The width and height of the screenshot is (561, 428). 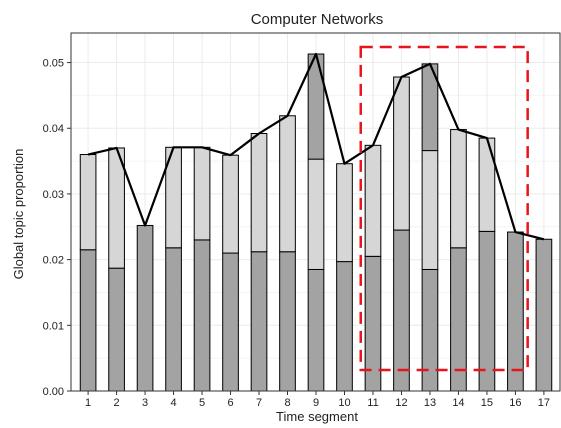 What do you see at coordinates (53, 195) in the screenshot?
I see `y-tick-label: 0.03` at bounding box center [53, 195].